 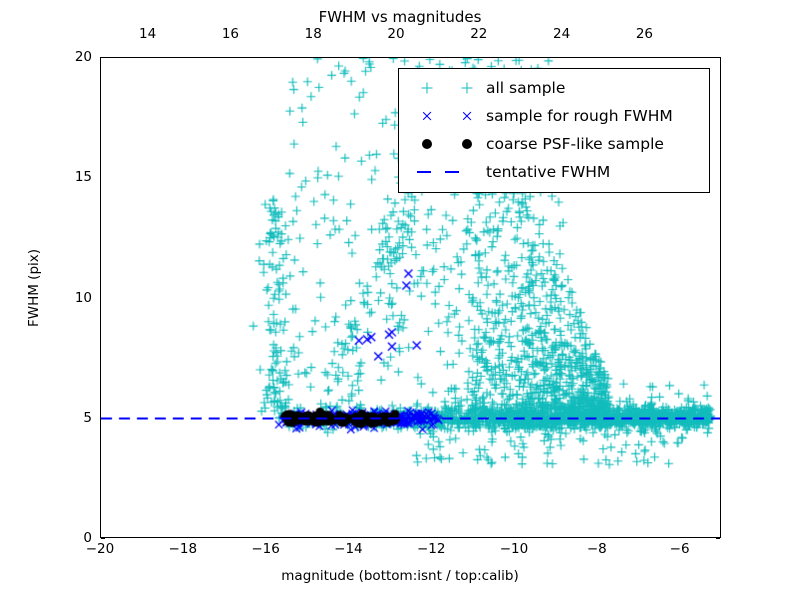 I want to click on x-tick-label-top: 14, so click(x=148, y=34).